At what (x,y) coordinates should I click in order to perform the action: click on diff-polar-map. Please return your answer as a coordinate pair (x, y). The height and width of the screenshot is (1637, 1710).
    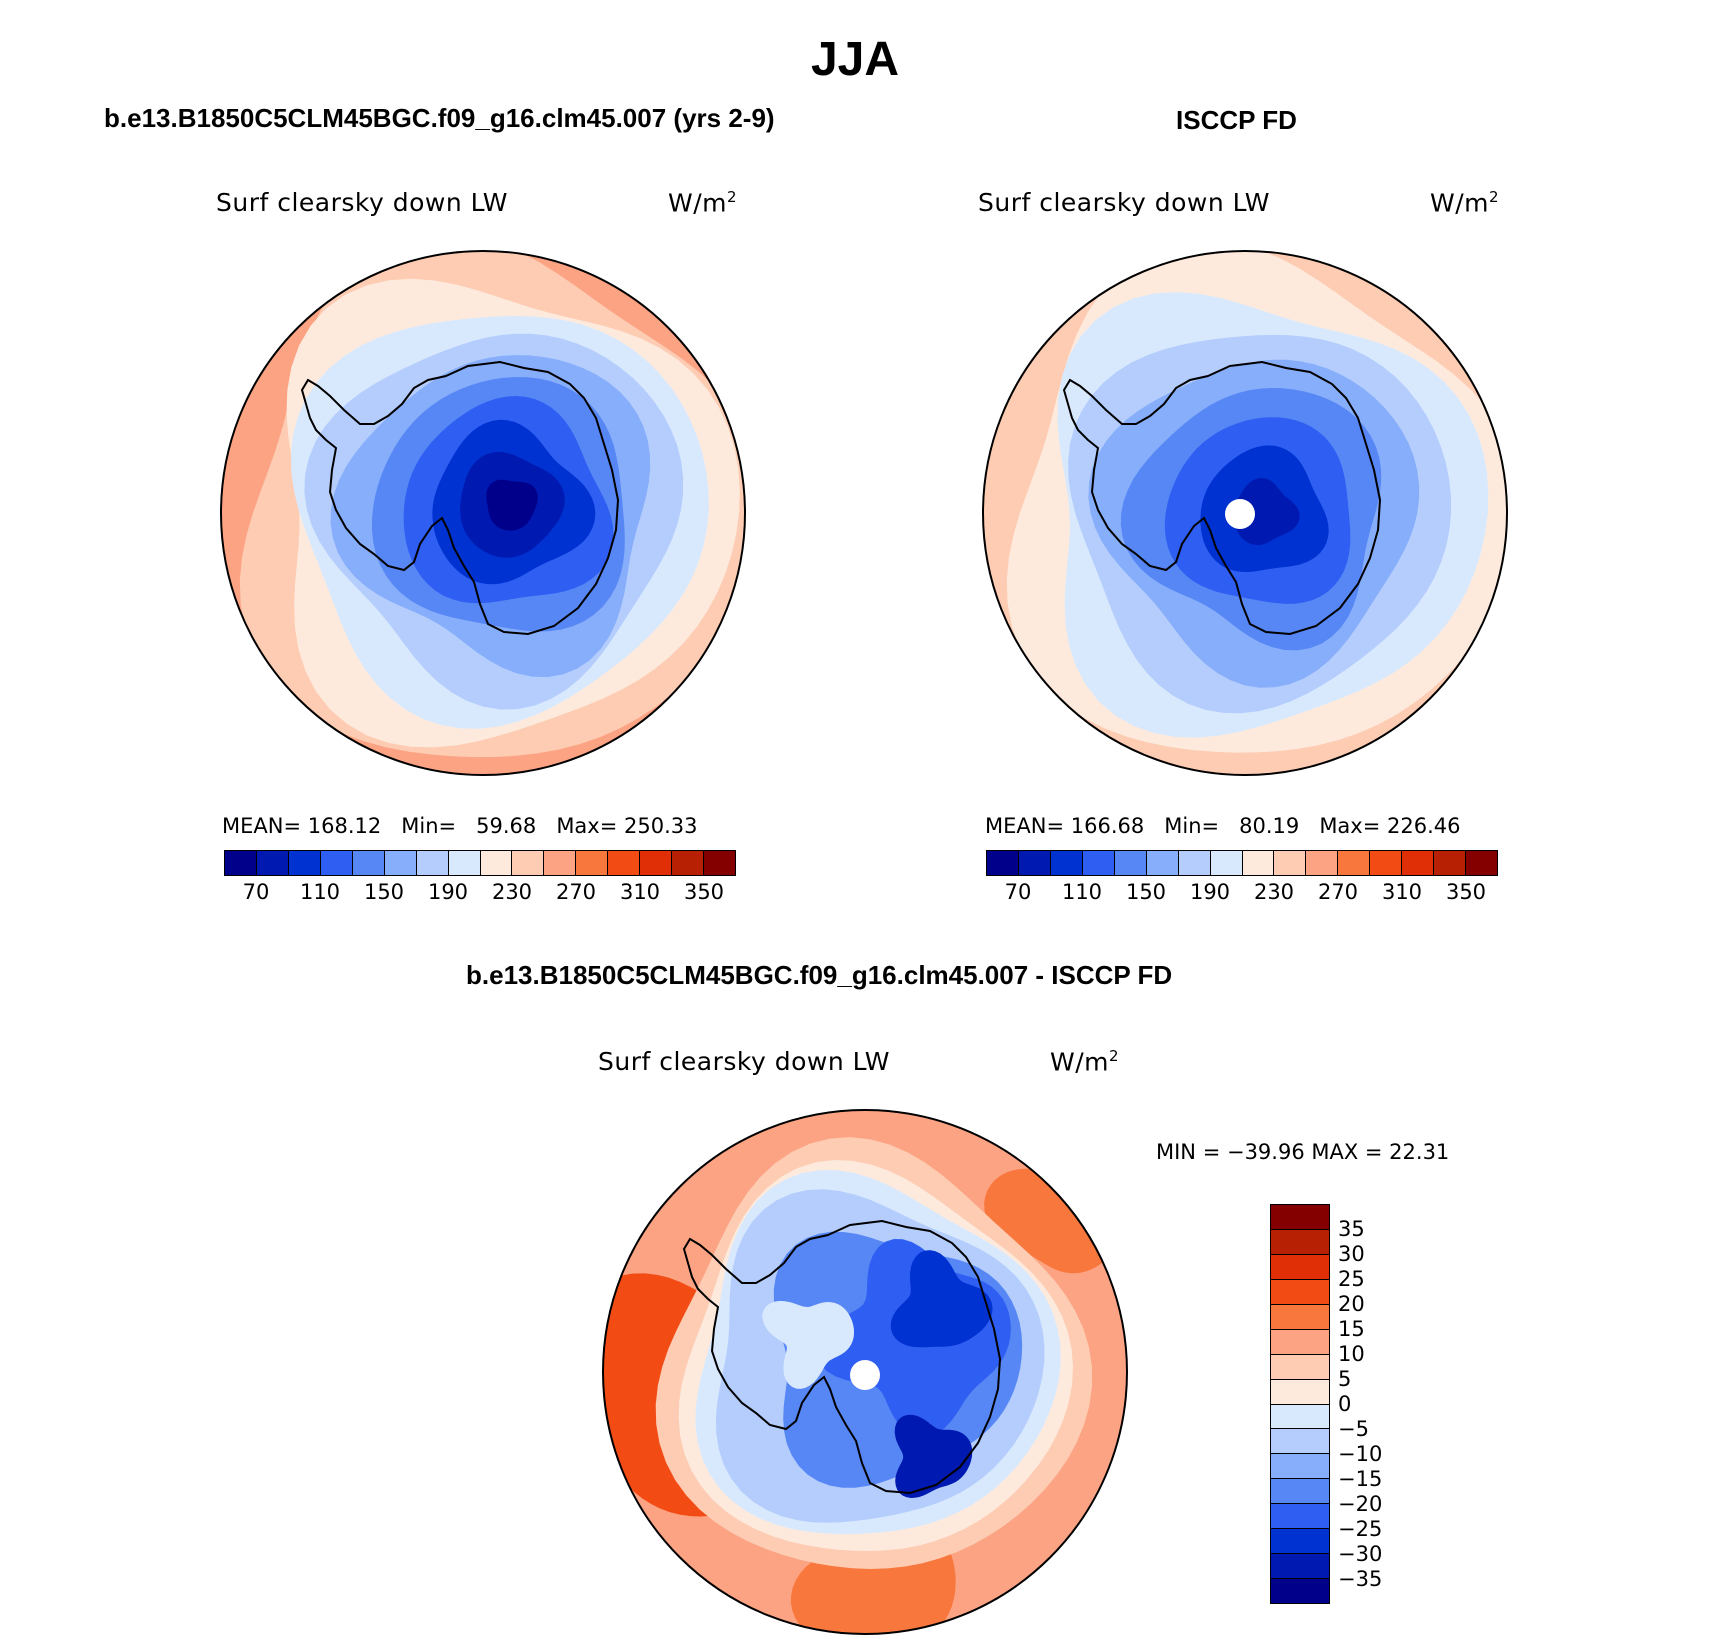
    Looking at the image, I should click on (865, 1372).